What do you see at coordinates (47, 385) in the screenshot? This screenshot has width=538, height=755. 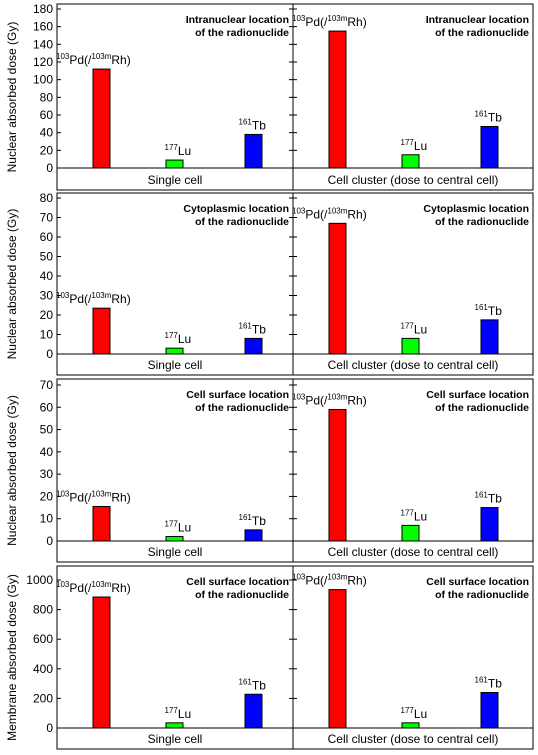 I see `y-tick-label: 70` at bounding box center [47, 385].